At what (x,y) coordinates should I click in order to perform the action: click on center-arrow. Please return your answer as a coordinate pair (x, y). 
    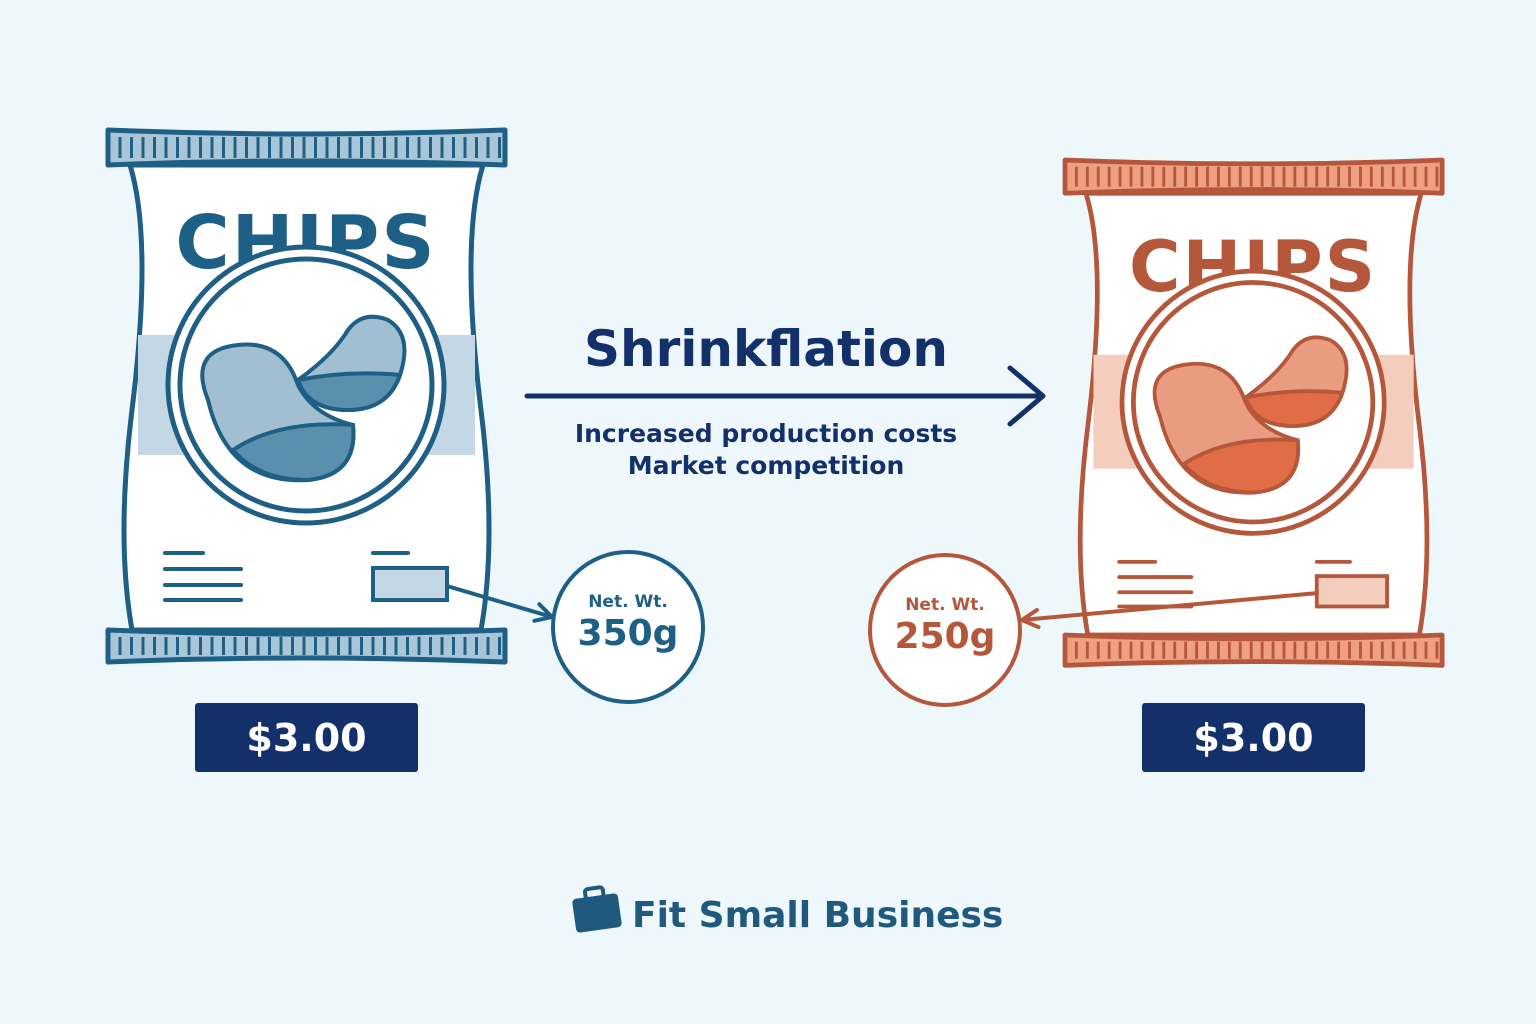
    Looking at the image, I should click on (785, 396).